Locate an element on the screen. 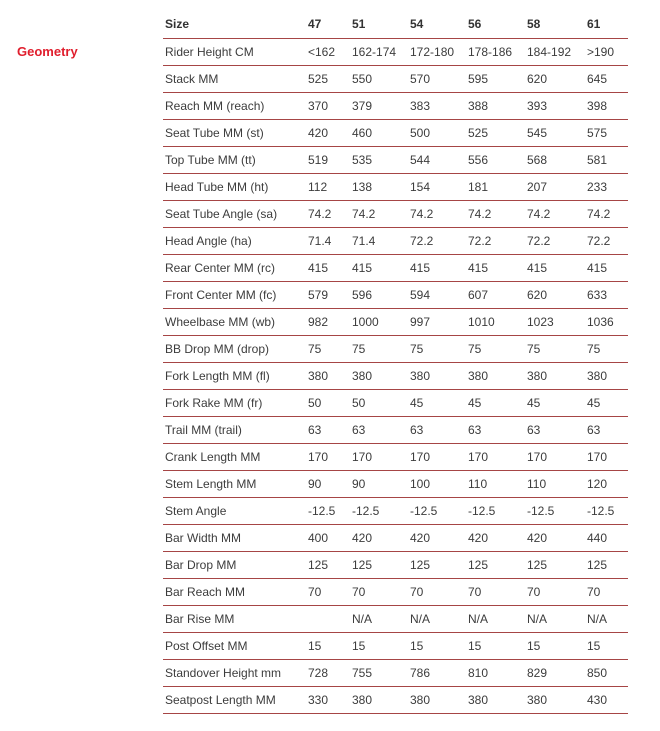  row-label: Bar Drop MM is located at coordinates (201, 564).